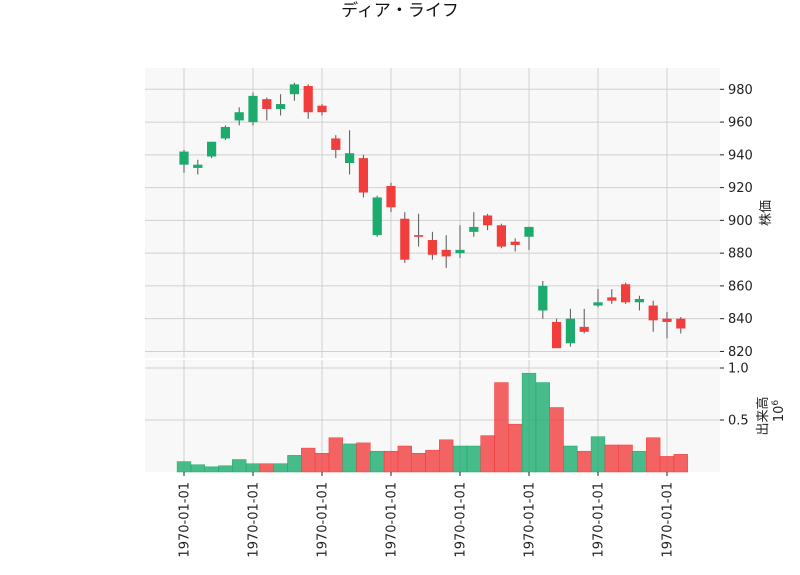  What do you see at coordinates (740, 188) in the screenshot?
I see `price-tick-label: 920` at bounding box center [740, 188].